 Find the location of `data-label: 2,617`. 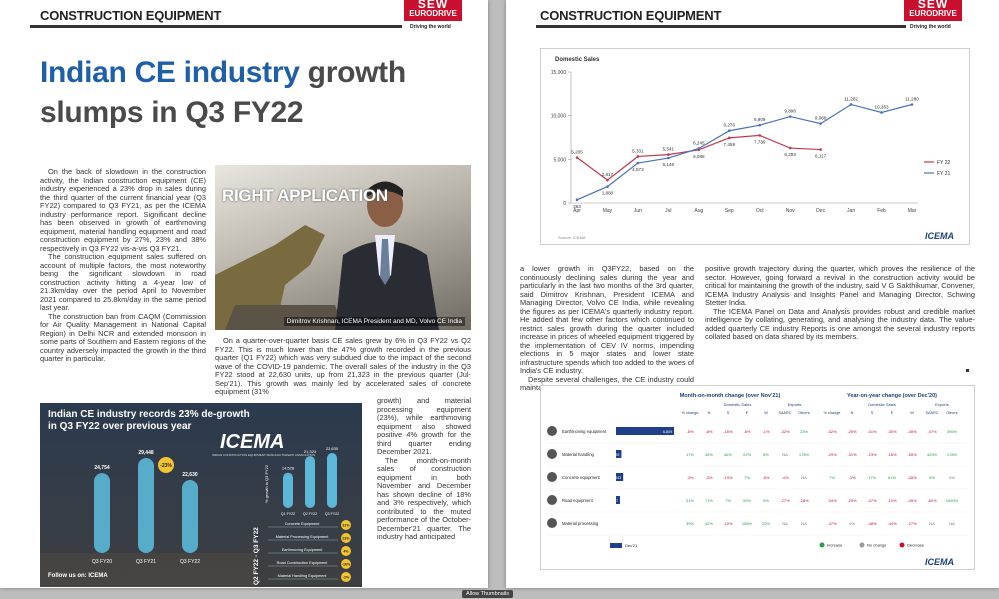

data-label: 2,617 is located at coordinates (608, 174).